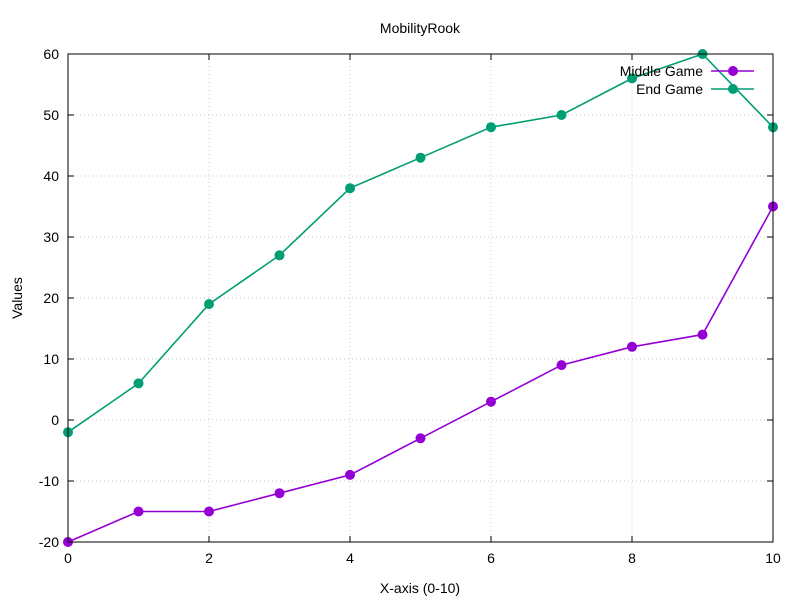 The width and height of the screenshot is (800, 600). Describe the element at coordinates (51, 115) in the screenshot. I see `y-tick-label: 50` at that location.